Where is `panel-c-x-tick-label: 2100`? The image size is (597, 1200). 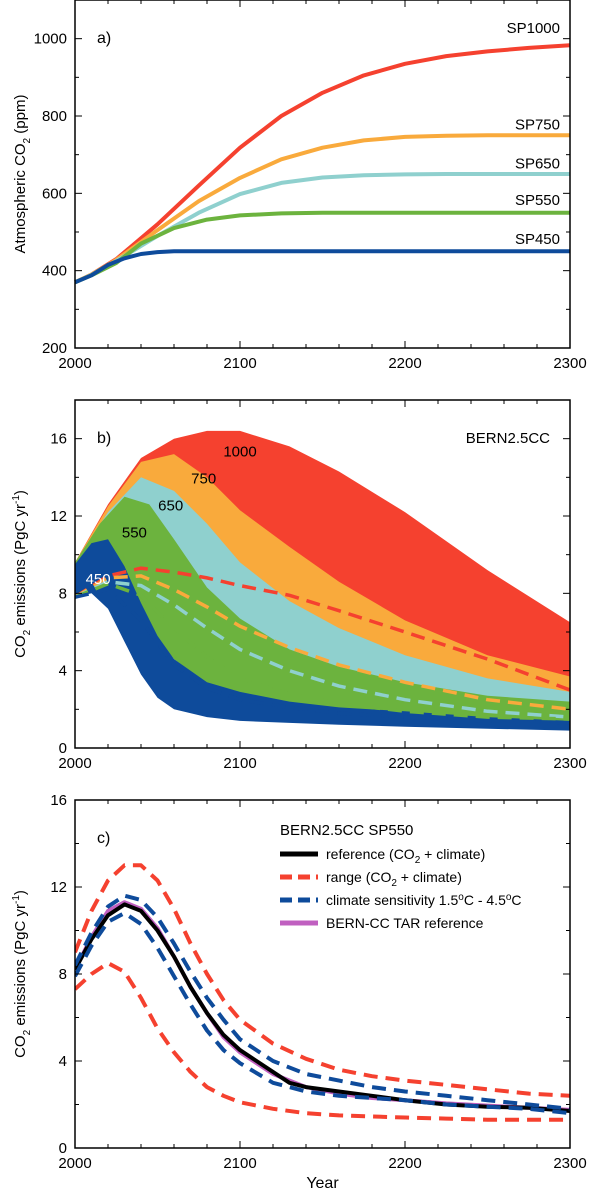 panel-c-x-tick-label: 2100 is located at coordinates (239, 1163).